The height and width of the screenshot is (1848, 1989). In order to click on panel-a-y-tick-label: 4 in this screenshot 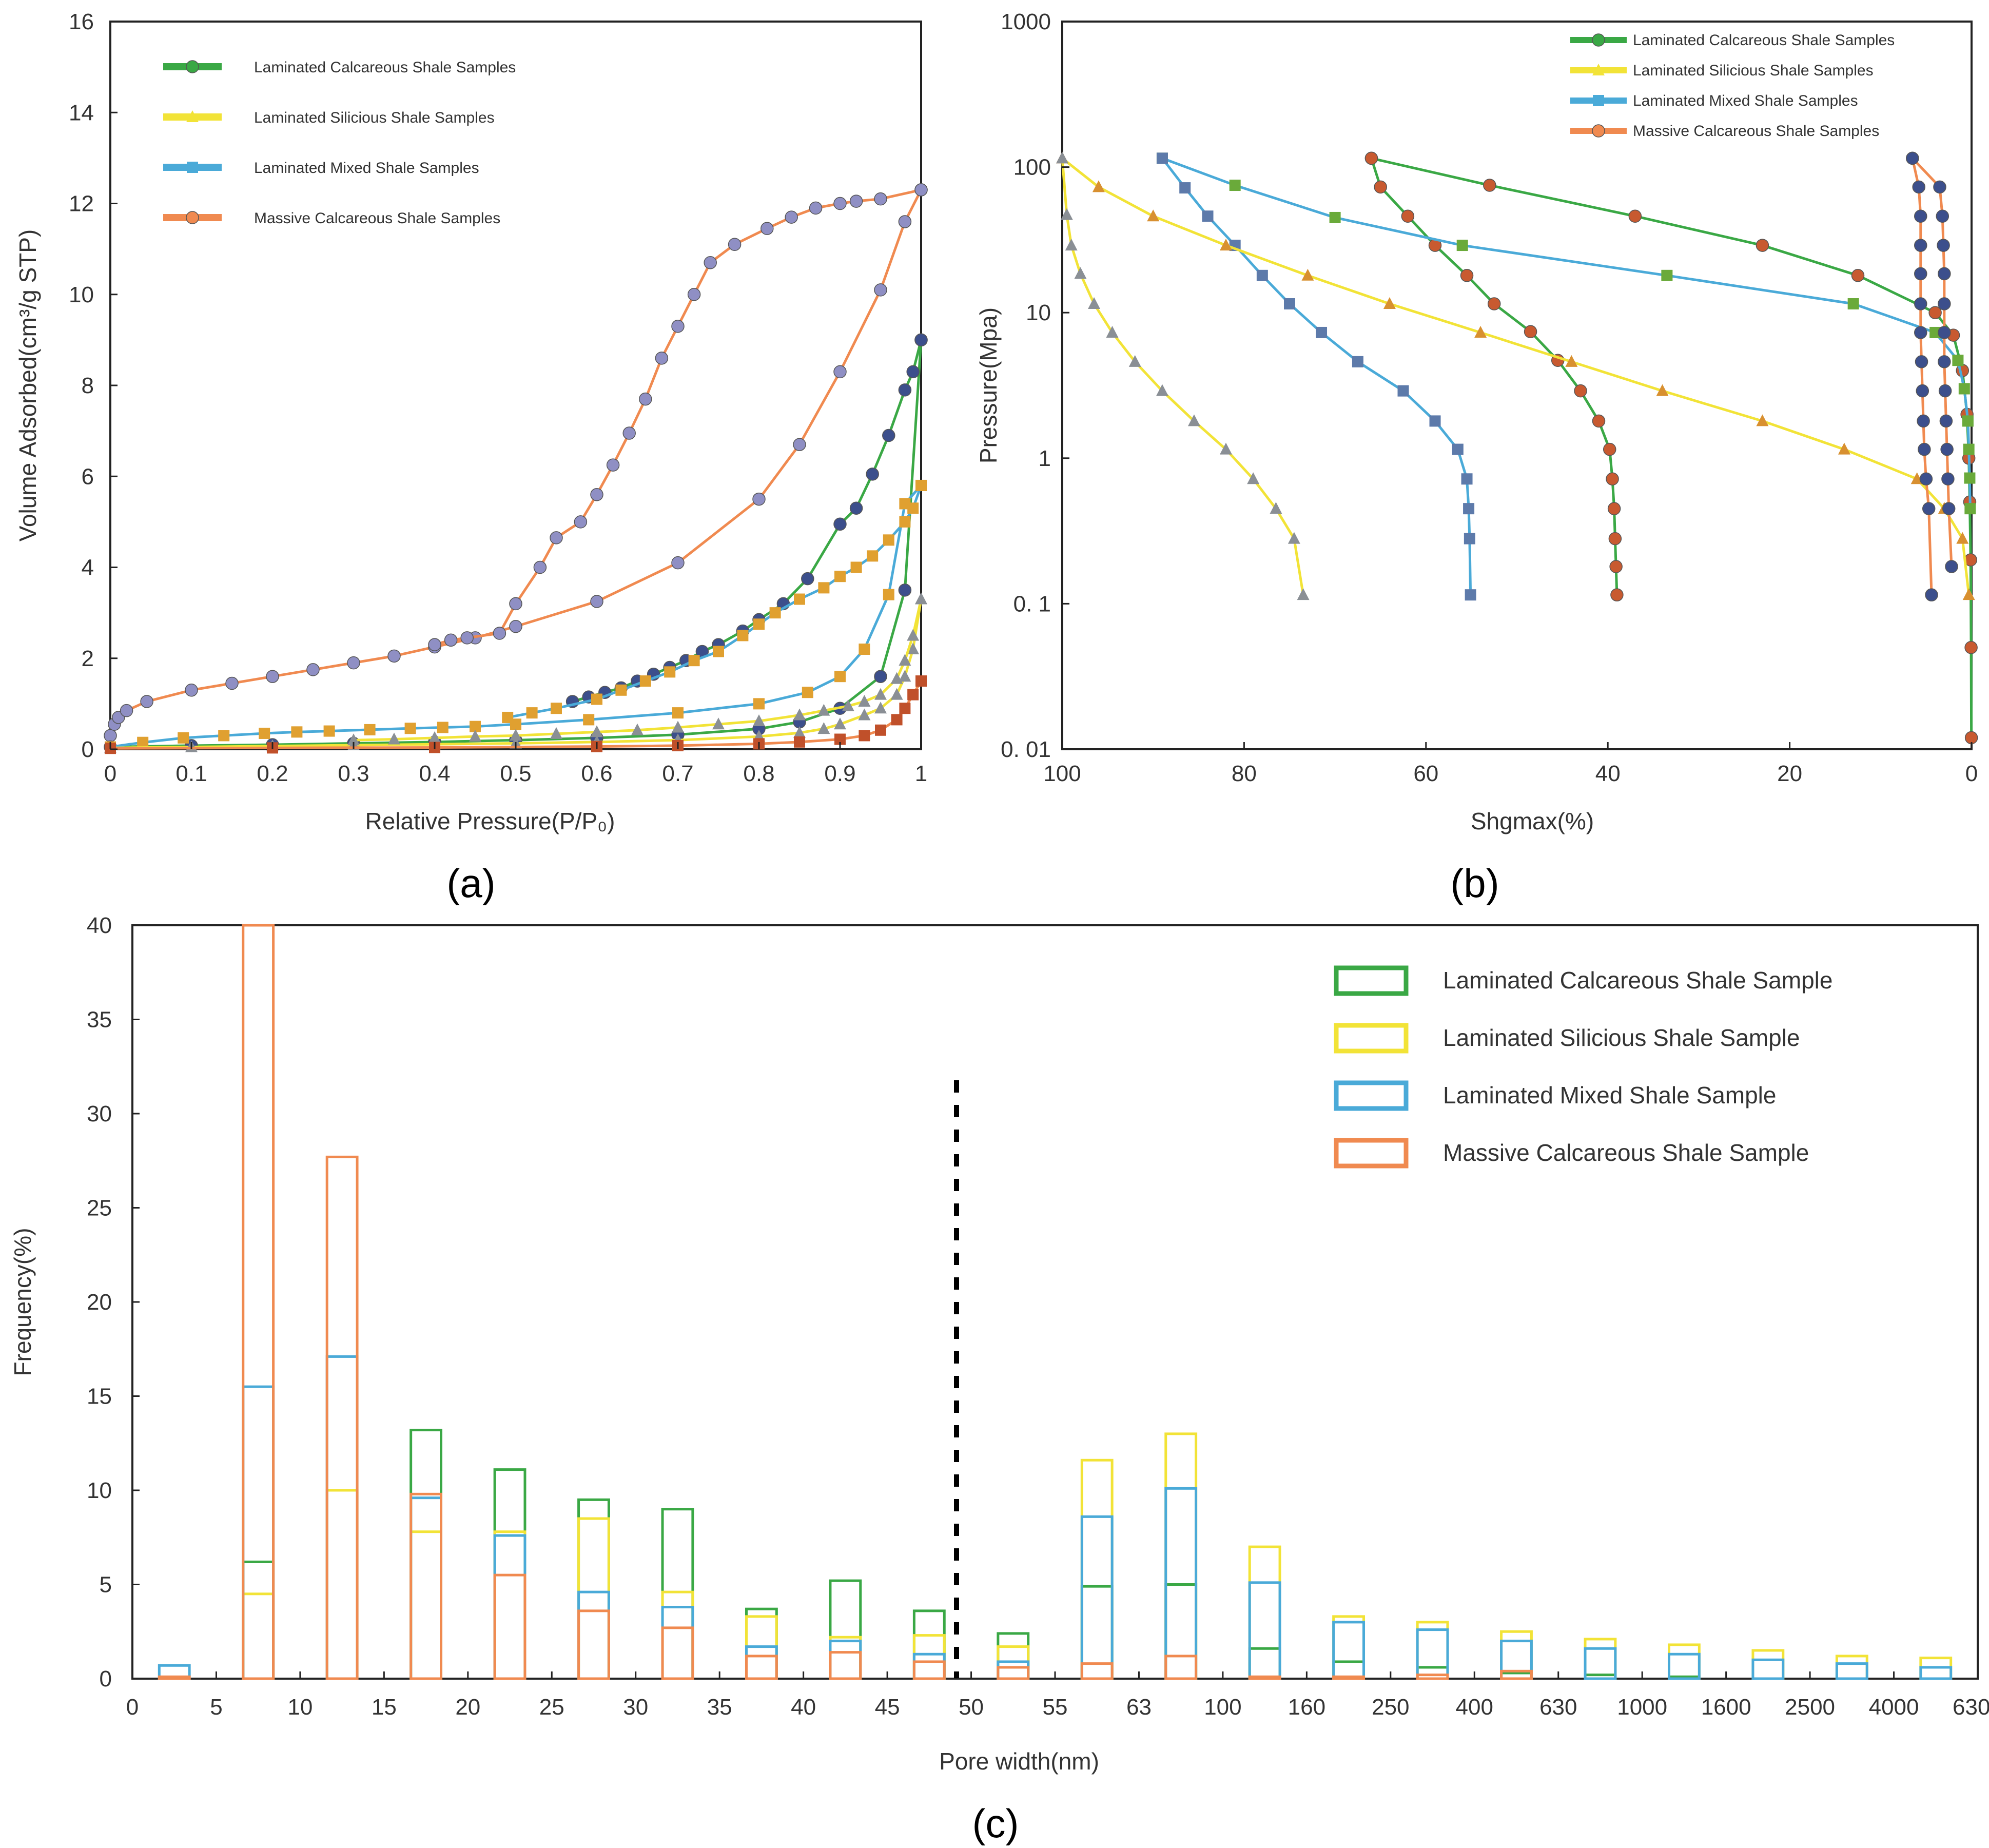, I will do `click(88, 567)`.